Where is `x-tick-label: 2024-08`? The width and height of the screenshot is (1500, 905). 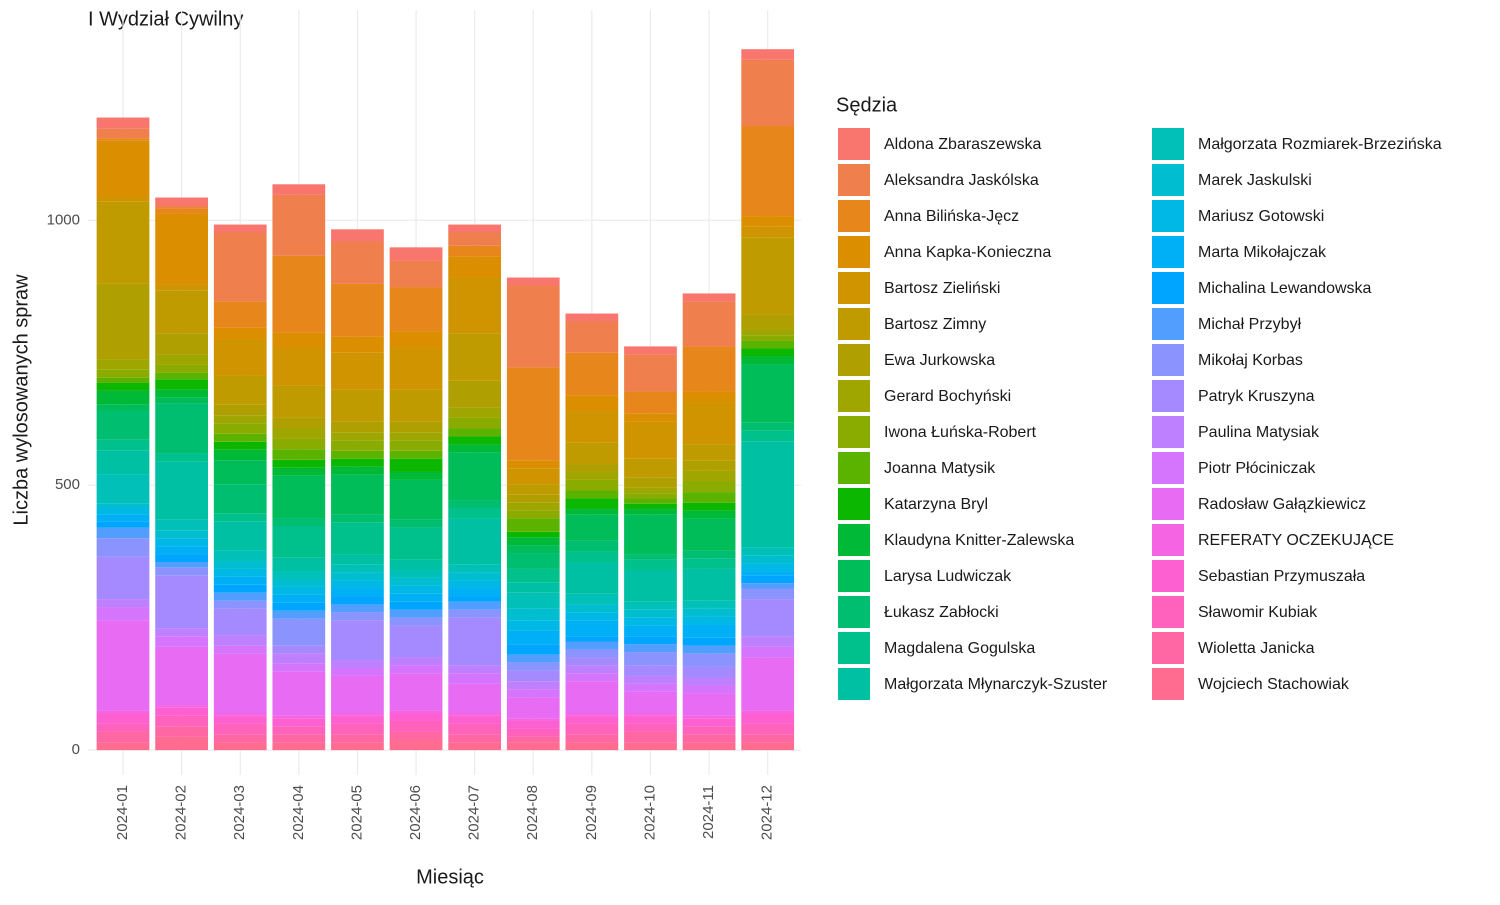
x-tick-label: 2024-08 is located at coordinates (532, 812).